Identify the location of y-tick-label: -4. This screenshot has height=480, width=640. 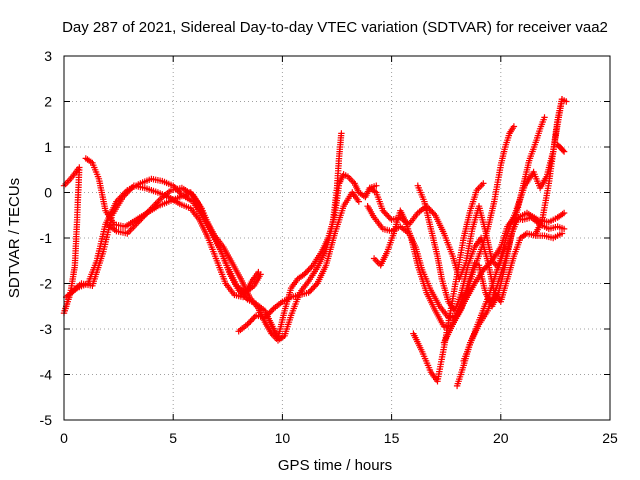
(46, 375).